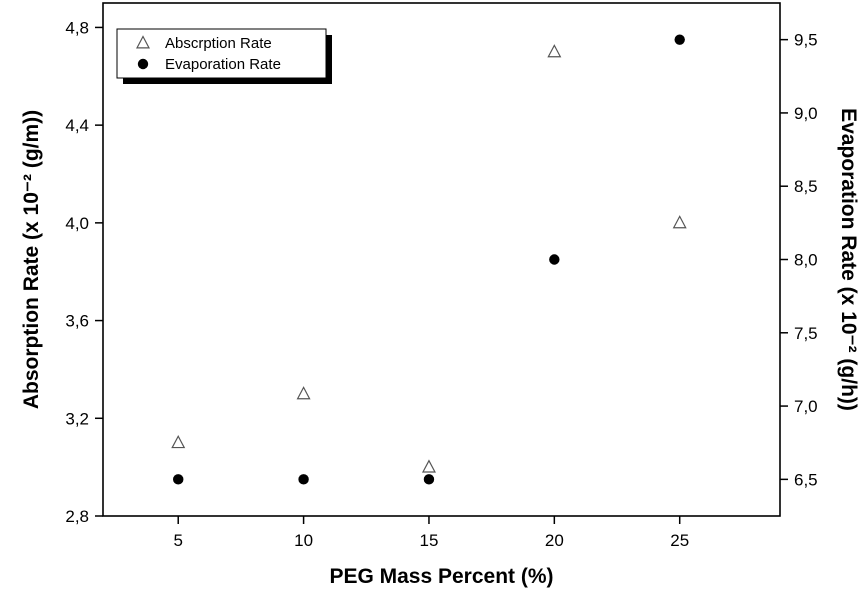  I want to click on right-y-tick-label: 9,5, so click(806, 40).